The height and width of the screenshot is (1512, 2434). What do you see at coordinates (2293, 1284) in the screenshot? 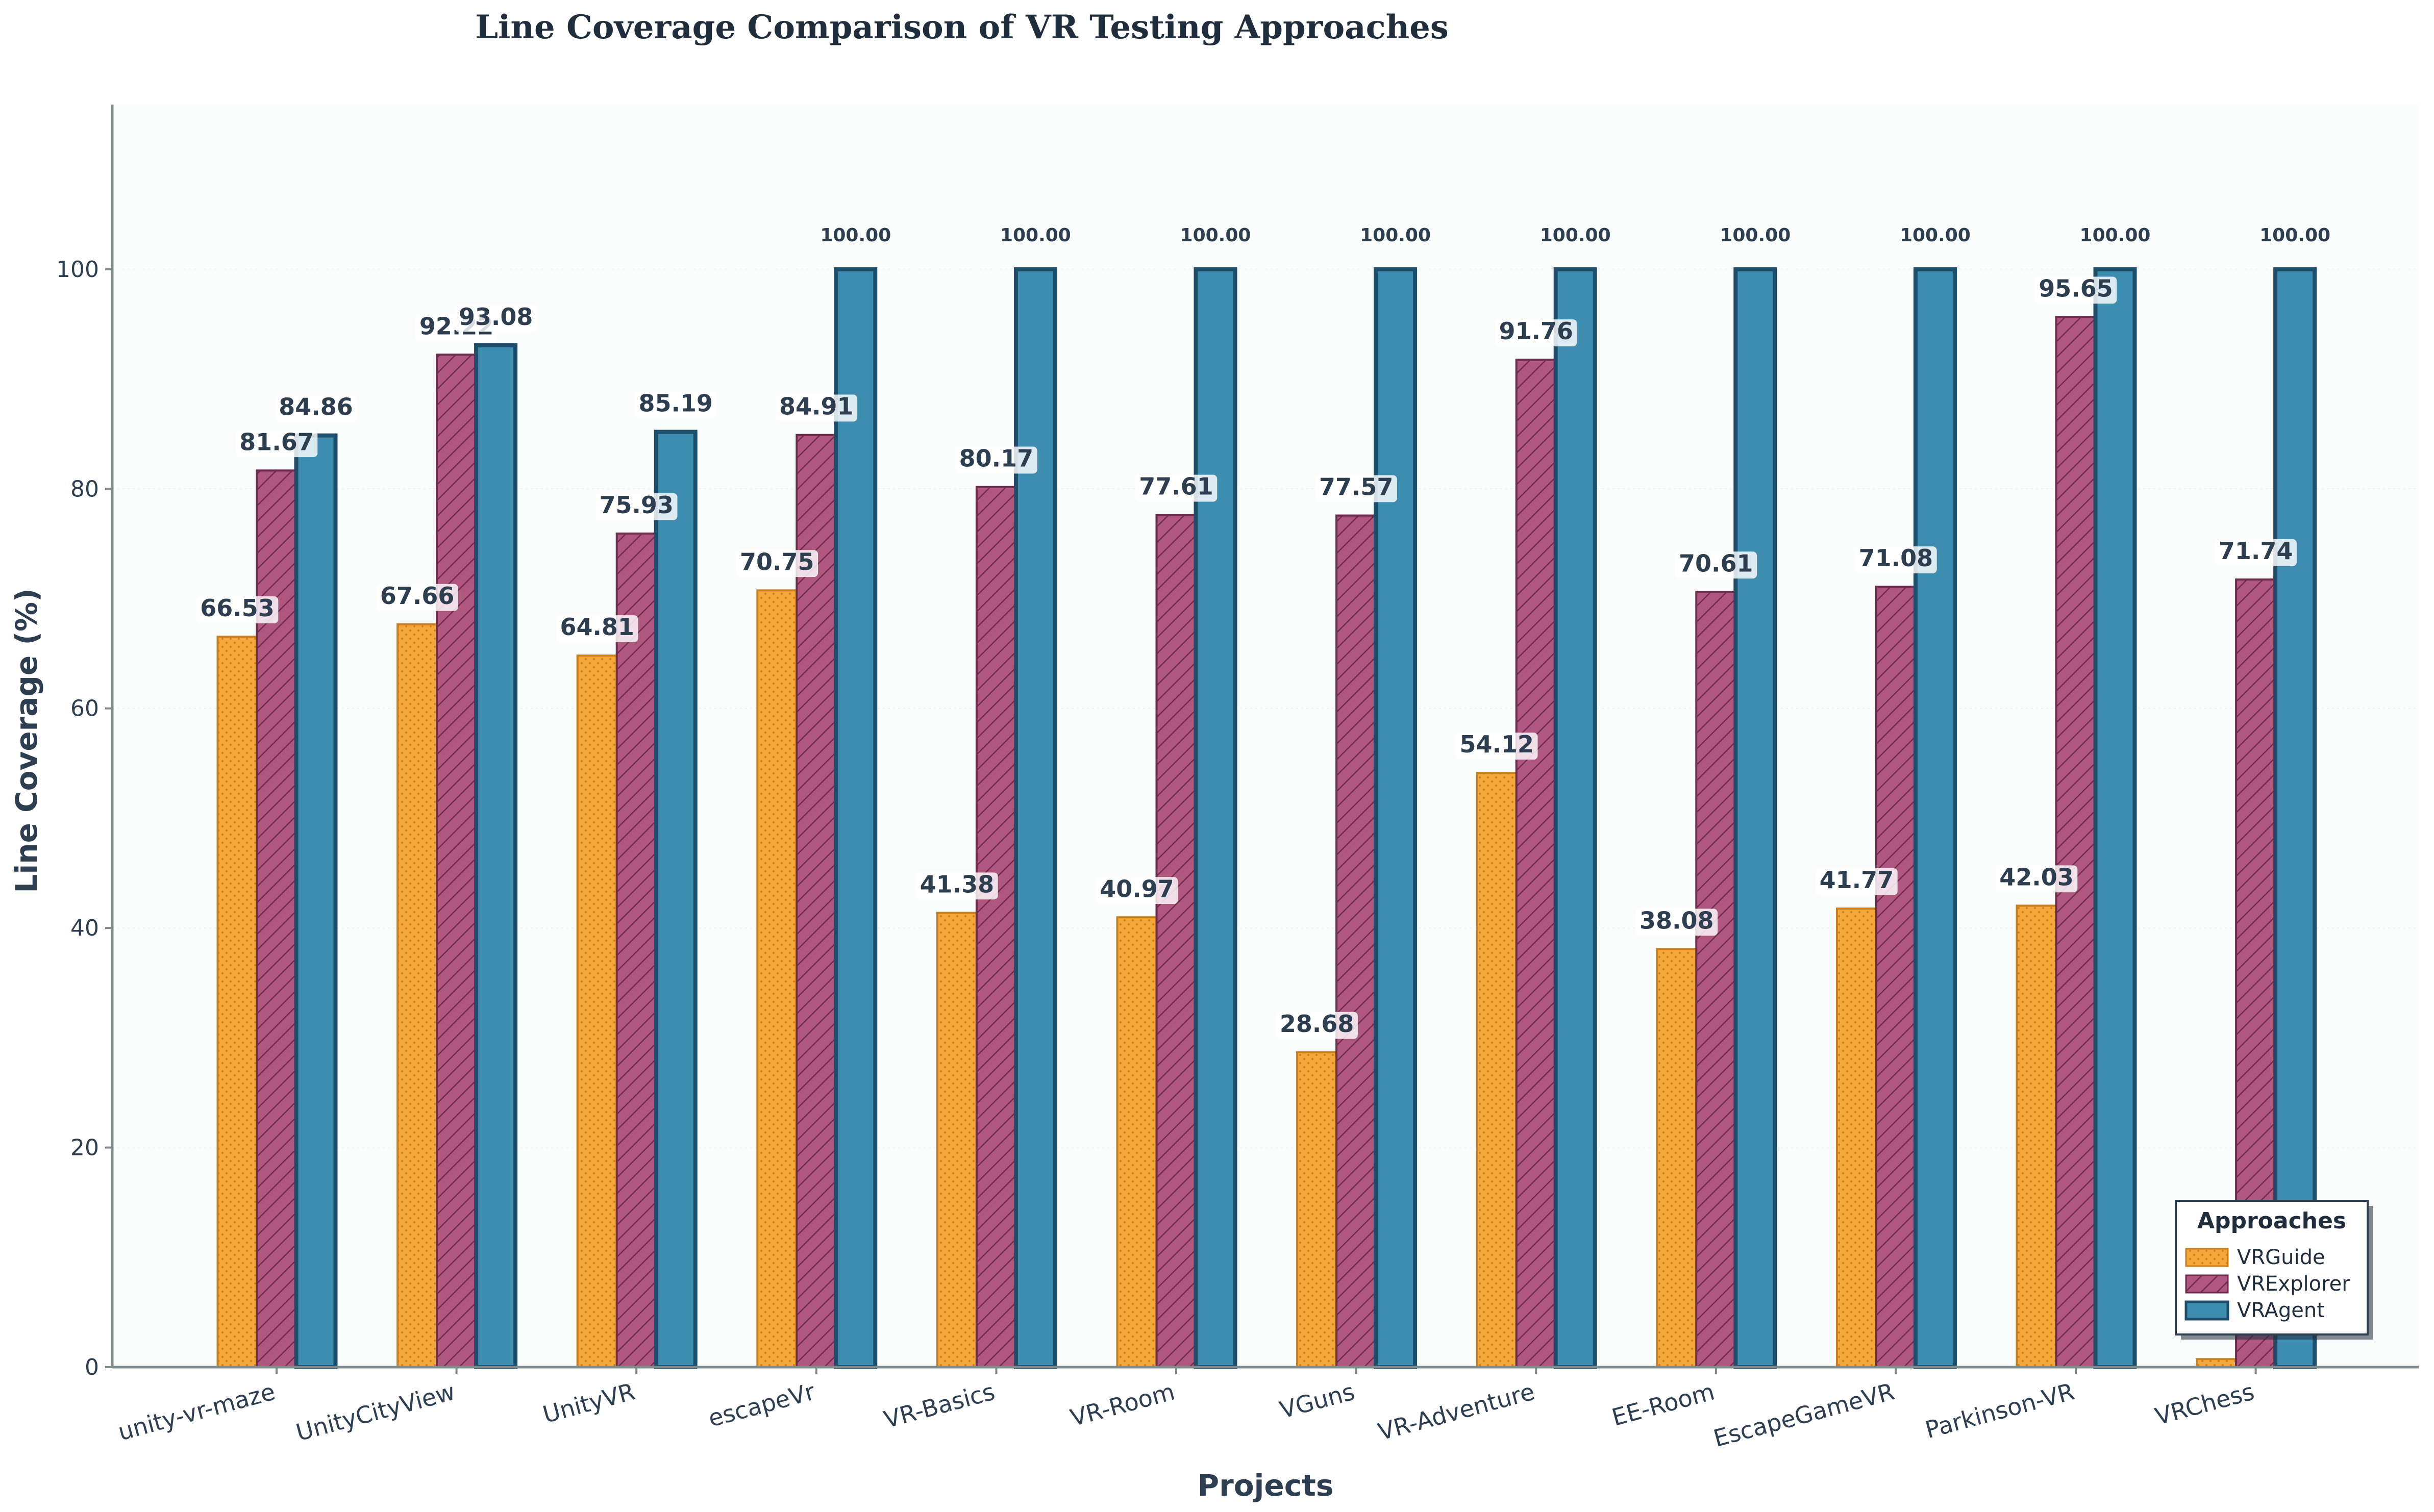
I see `legend-label-vrexplorer: VRExplorer` at bounding box center [2293, 1284].